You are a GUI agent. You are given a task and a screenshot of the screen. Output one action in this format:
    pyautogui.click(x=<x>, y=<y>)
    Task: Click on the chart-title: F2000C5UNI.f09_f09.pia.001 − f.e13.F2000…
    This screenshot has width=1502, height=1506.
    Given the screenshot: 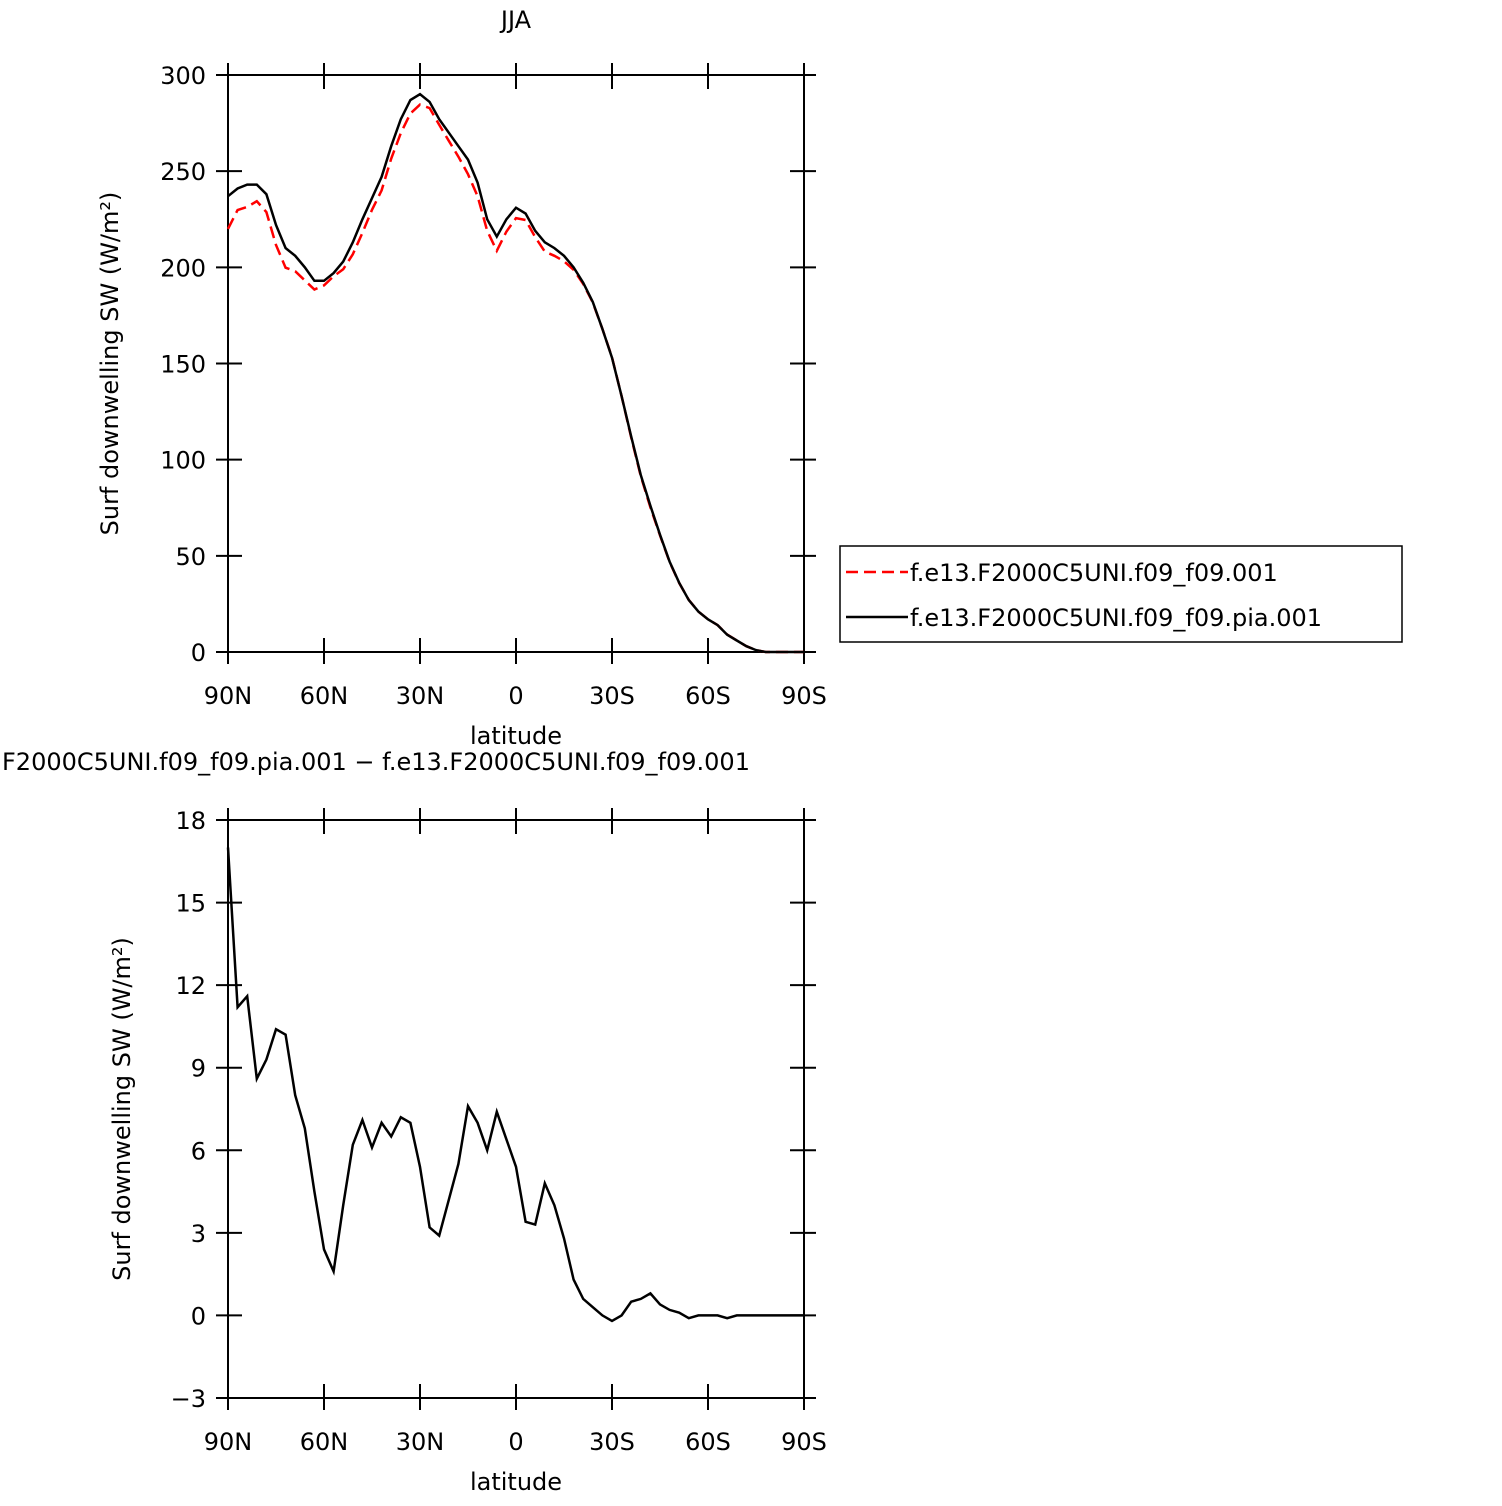 What is the action you would take?
    pyautogui.click(x=376, y=762)
    